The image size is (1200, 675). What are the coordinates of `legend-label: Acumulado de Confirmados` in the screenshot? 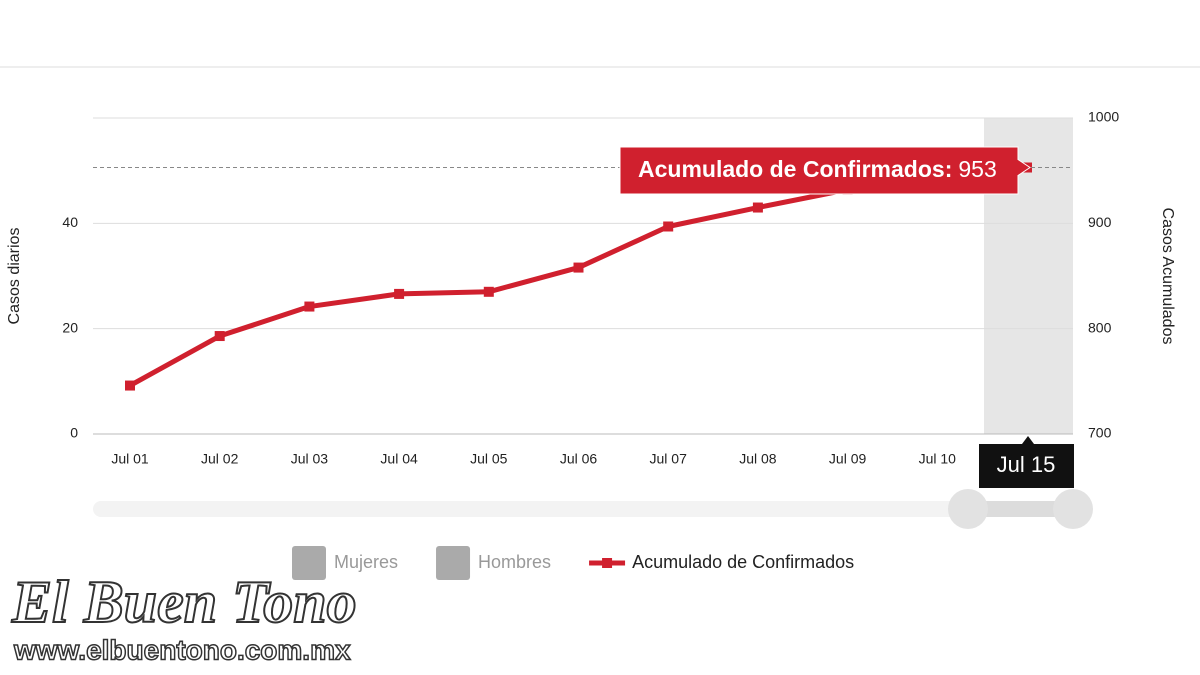 It's located at (743, 562).